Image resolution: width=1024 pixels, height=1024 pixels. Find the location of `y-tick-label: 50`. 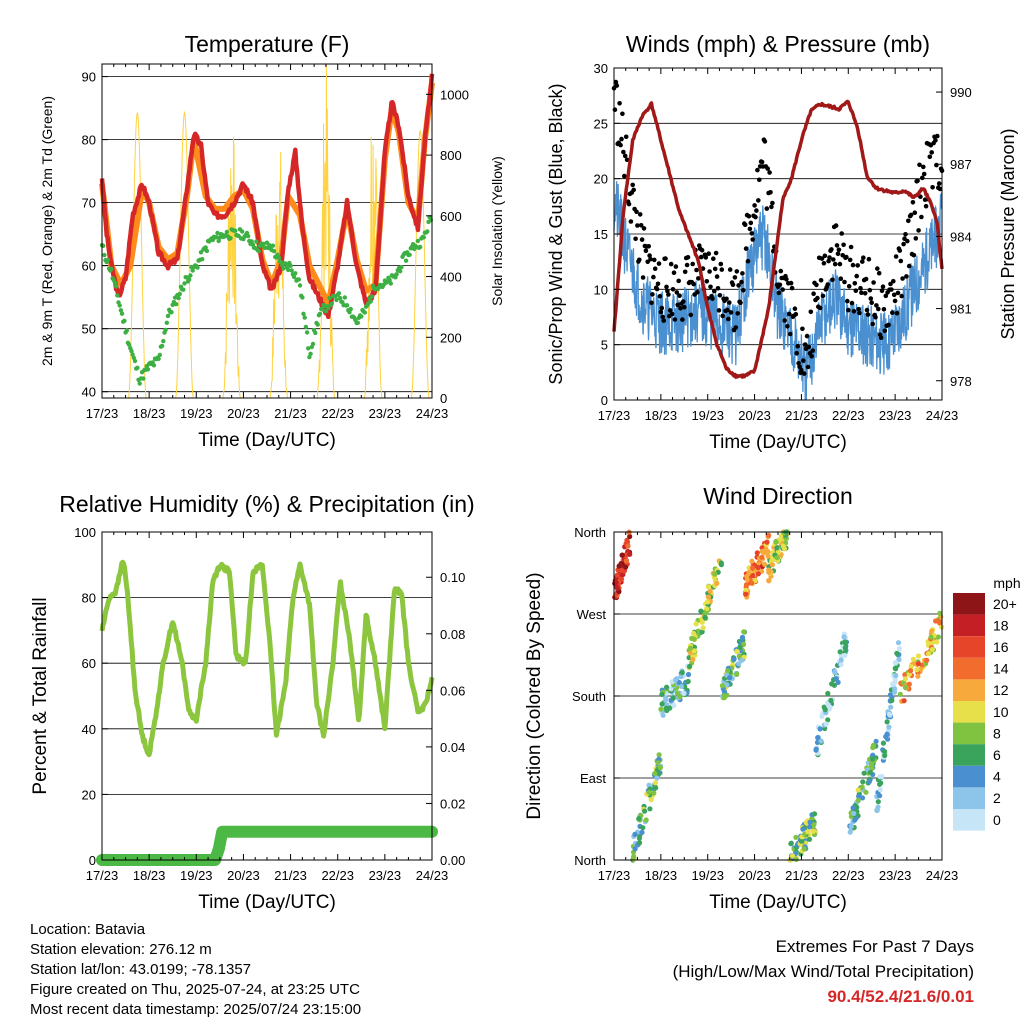

y-tick-label: 50 is located at coordinates (89, 329).